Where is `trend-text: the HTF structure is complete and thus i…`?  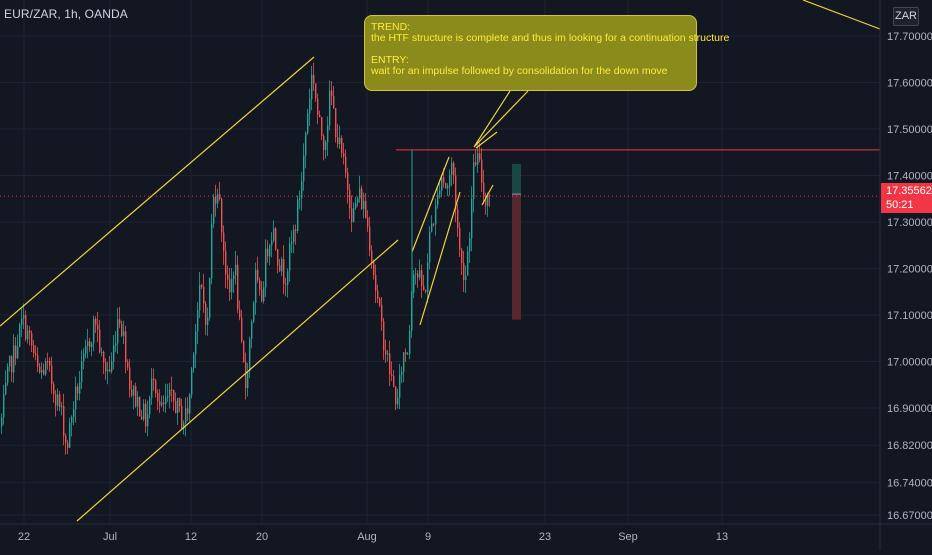 trend-text: the HTF structure is complete and thus i… is located at coordinates (550, 38).